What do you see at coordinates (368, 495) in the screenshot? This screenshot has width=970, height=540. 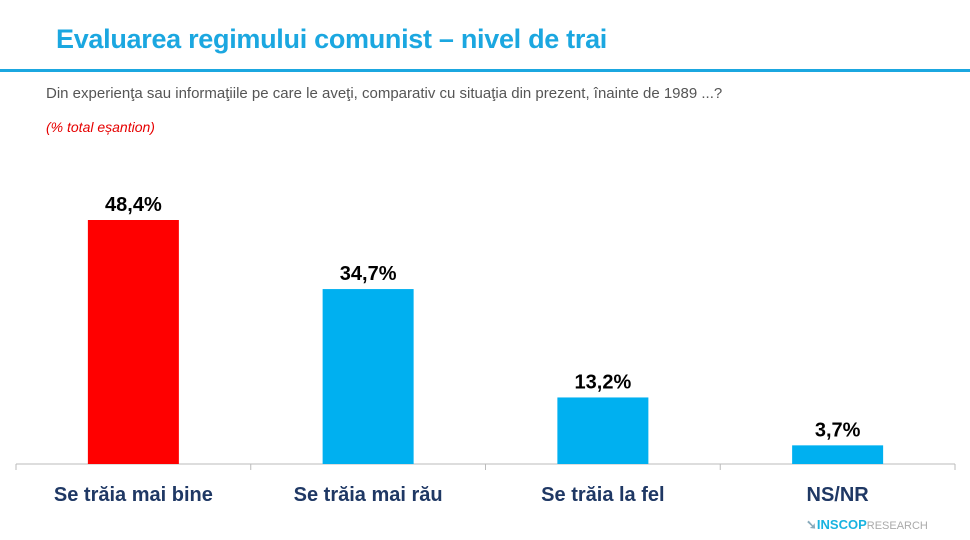 I see `category-label: Se trăia mai rău` at bounding box center [368, 495].